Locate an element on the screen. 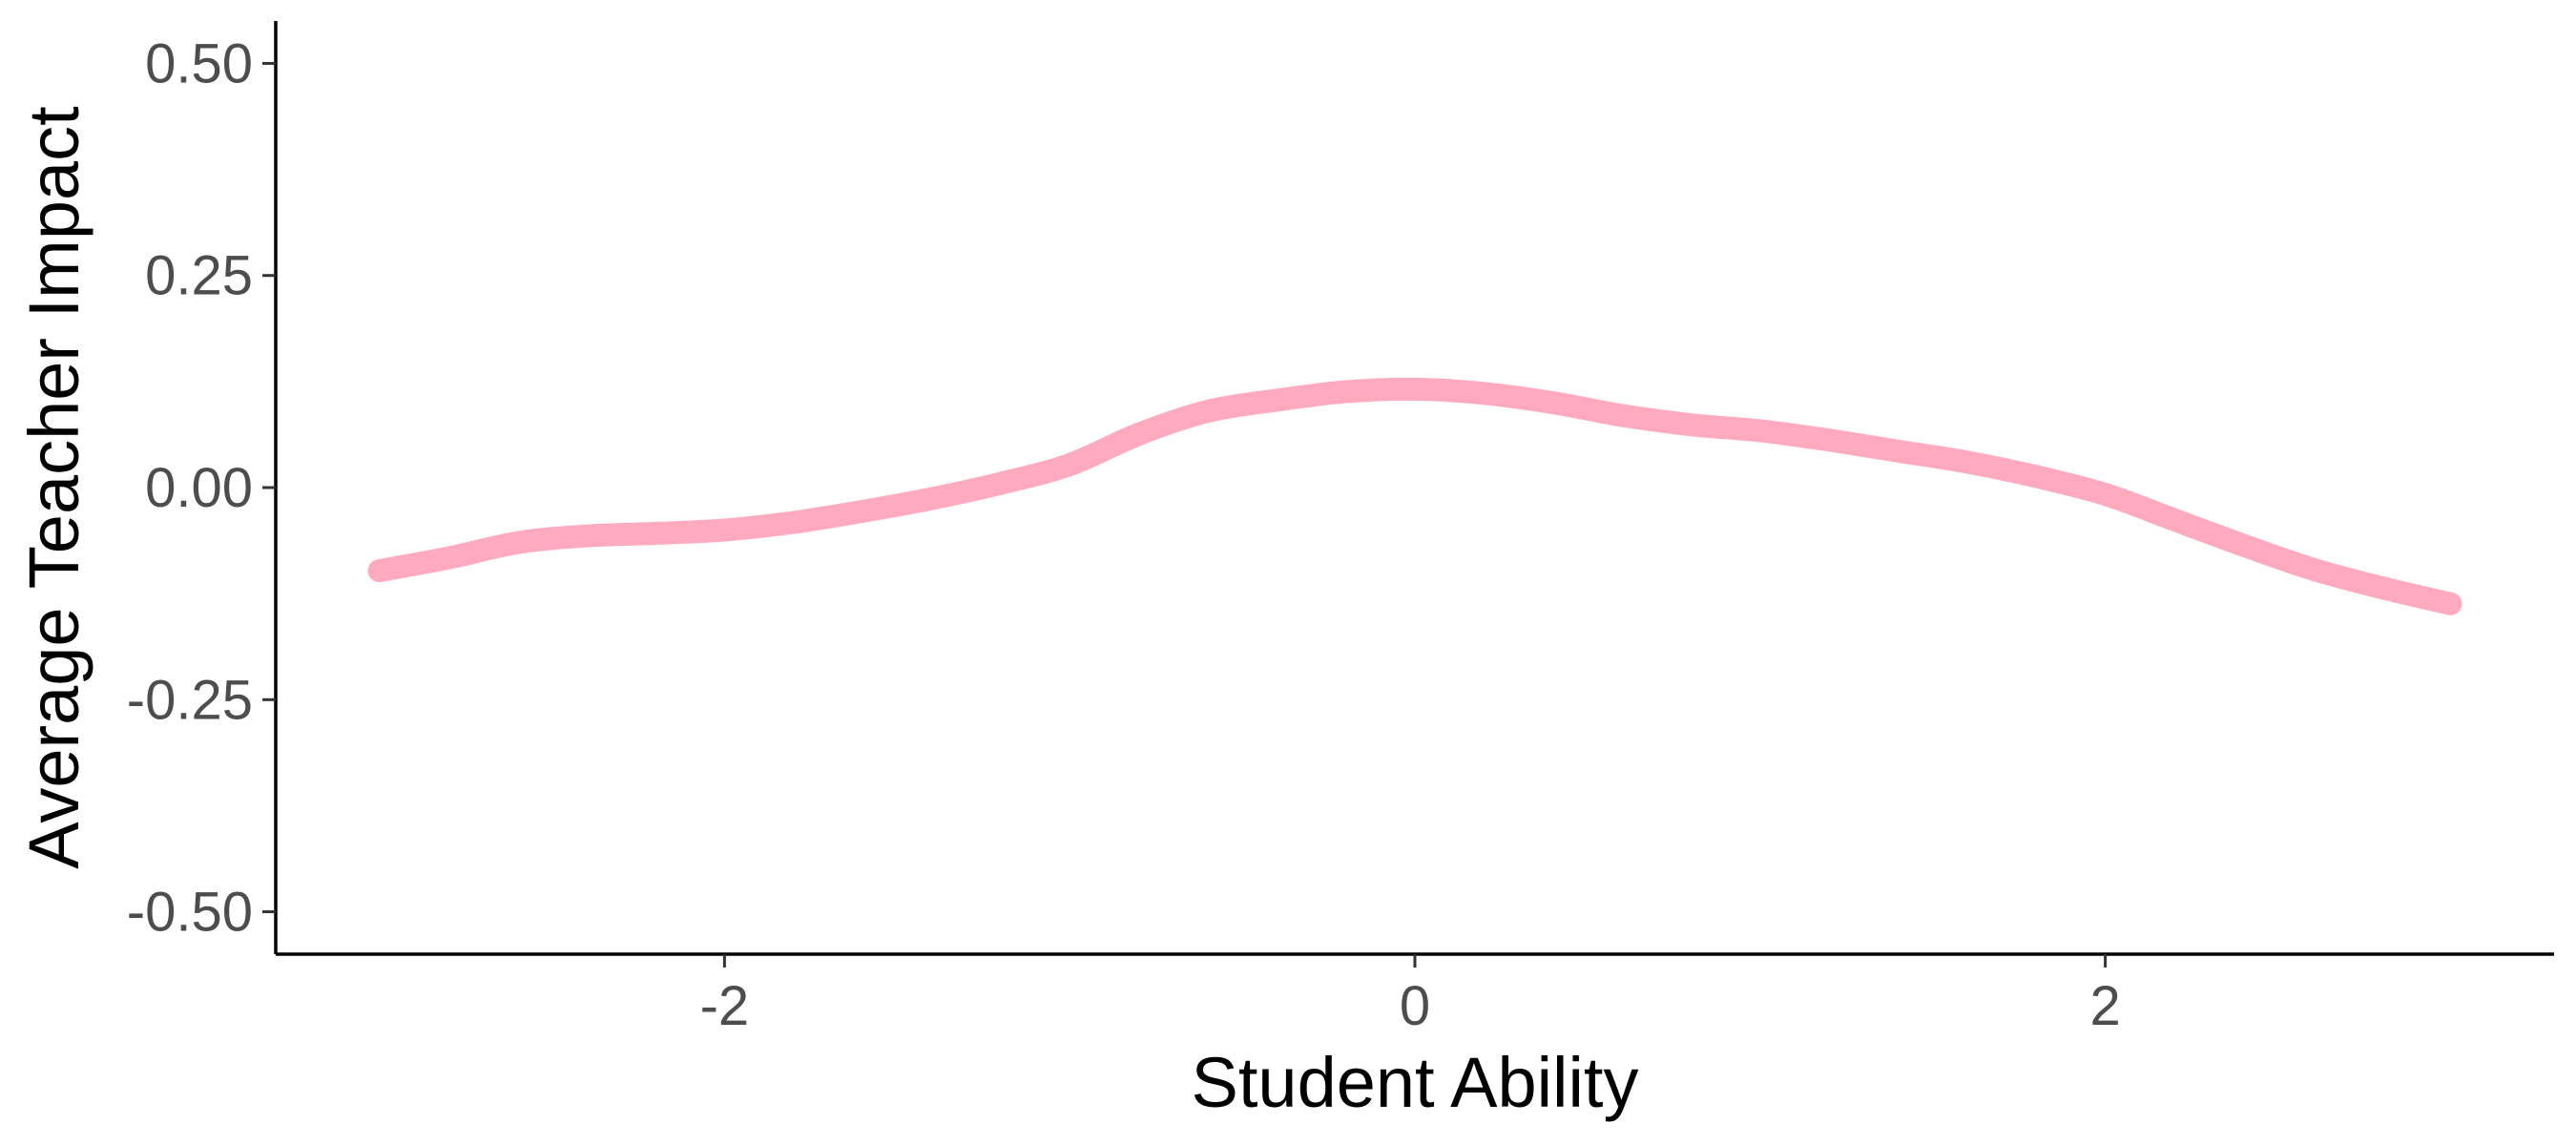 This screenshot has width=2576, height=1145. x-tick-label: 2 is located at coordinates (2105, 1006).